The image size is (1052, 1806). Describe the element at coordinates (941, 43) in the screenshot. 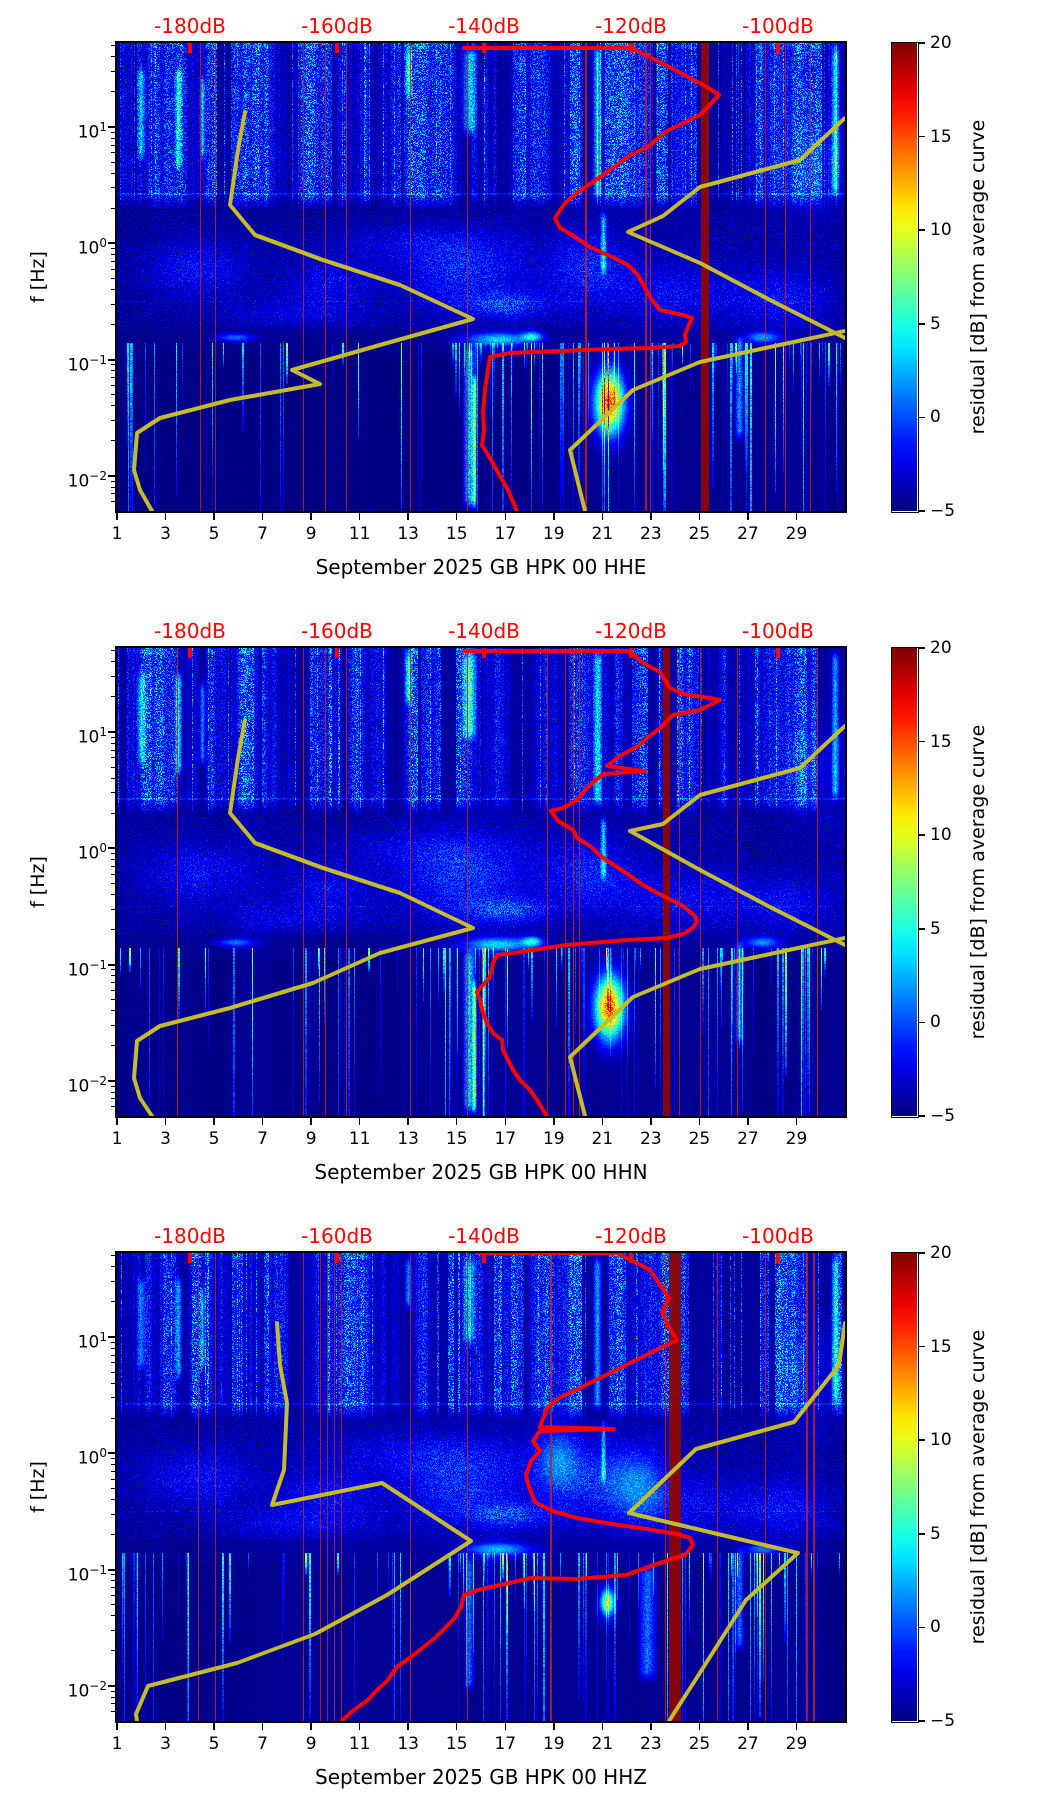

I see `colorbar-tick-label: 20` at that location.